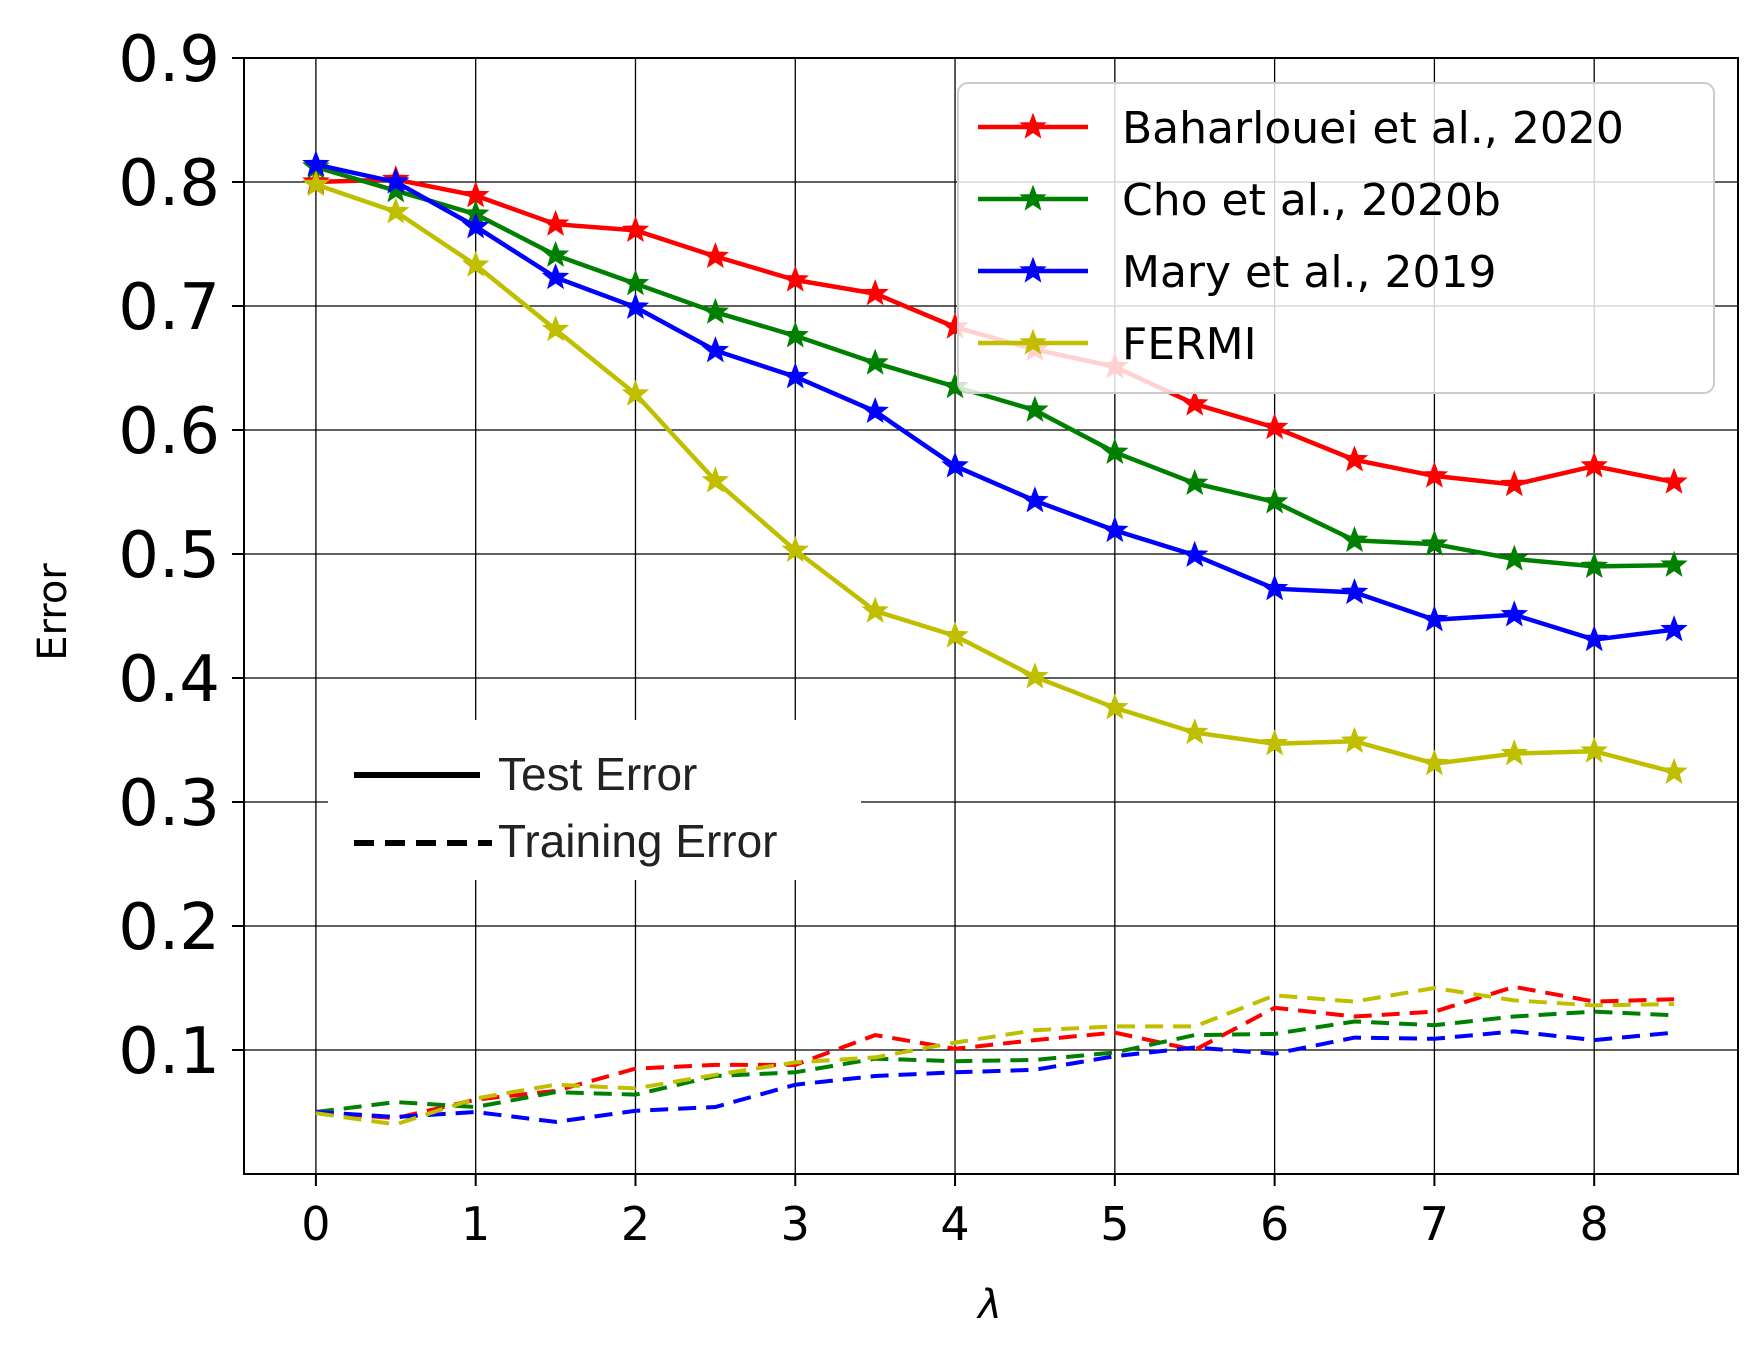  Describe the element at coordinates (53, 612) in the screenshot. I see `y-axis-label: Error` at that location.